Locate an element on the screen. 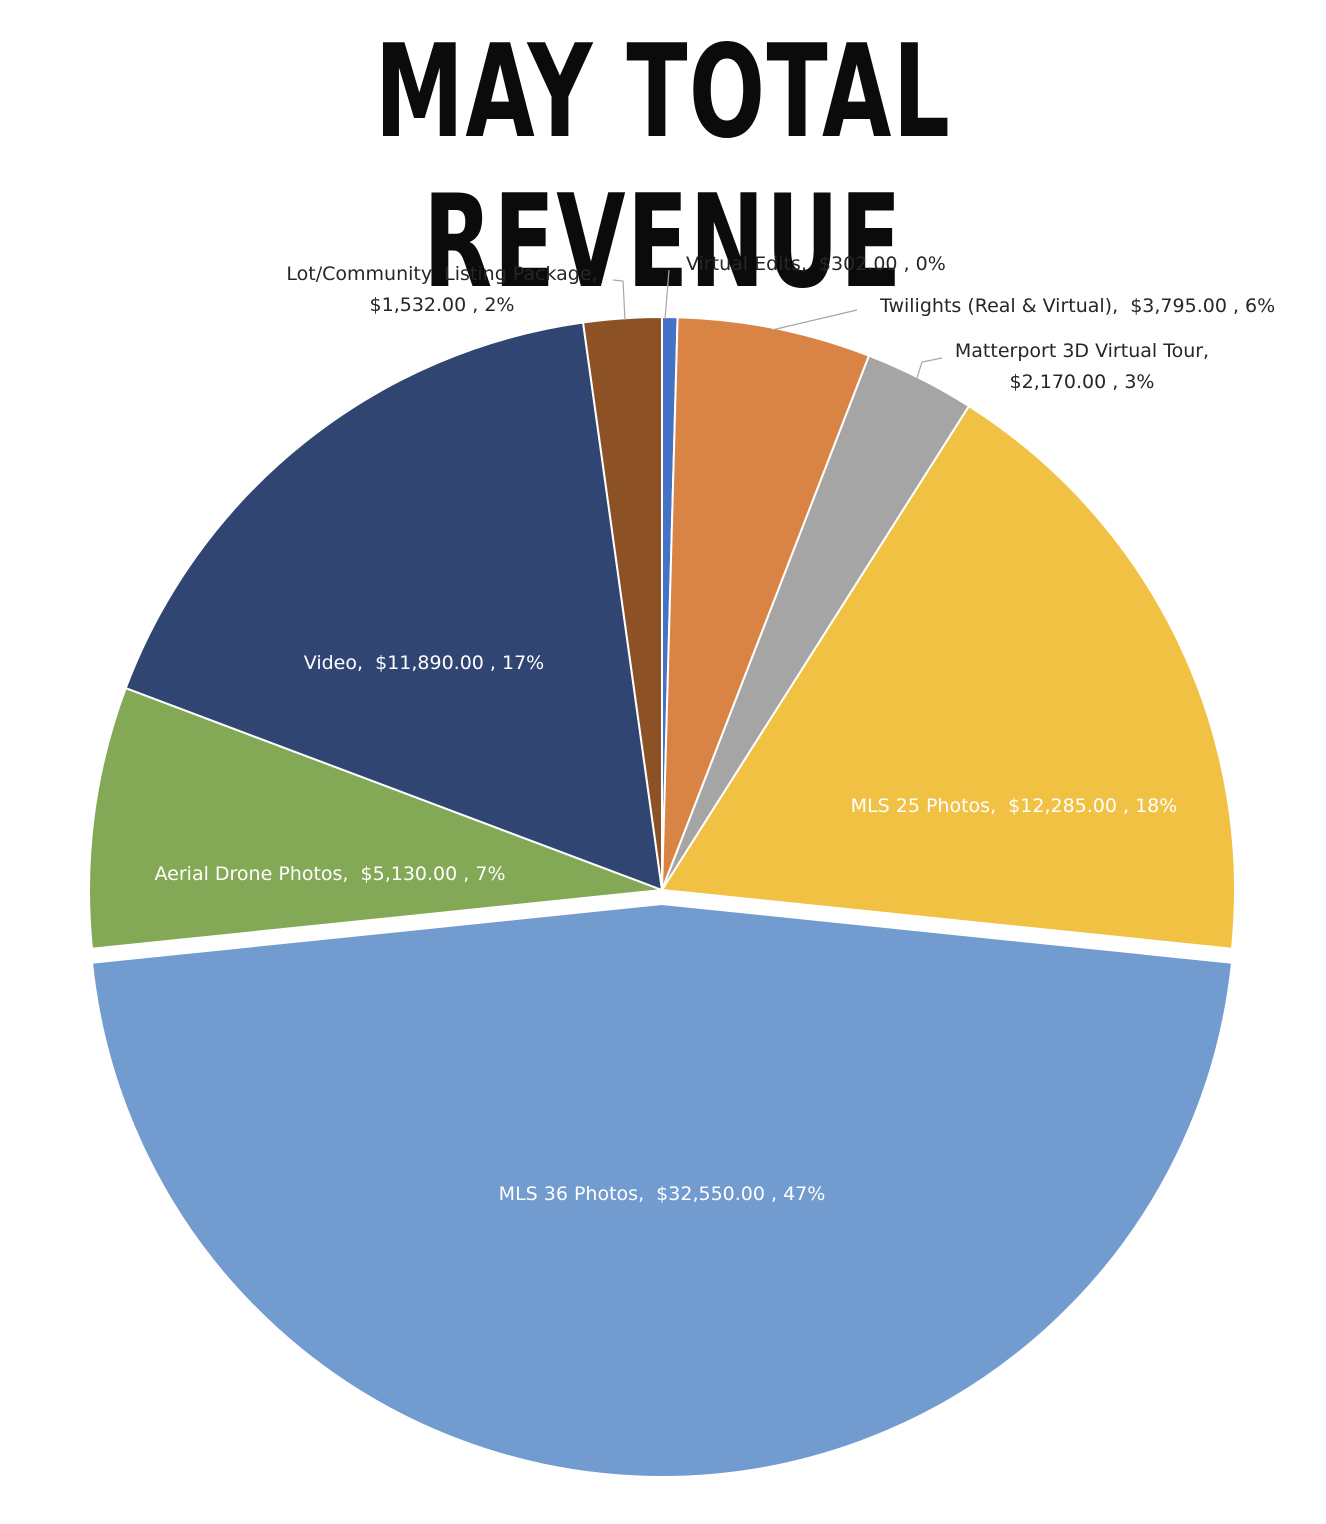 The height and width of the screenshot is (1524, 1326). data-label-video: Video, $11,890.00 , 17% is located at coordinates (424, 663).